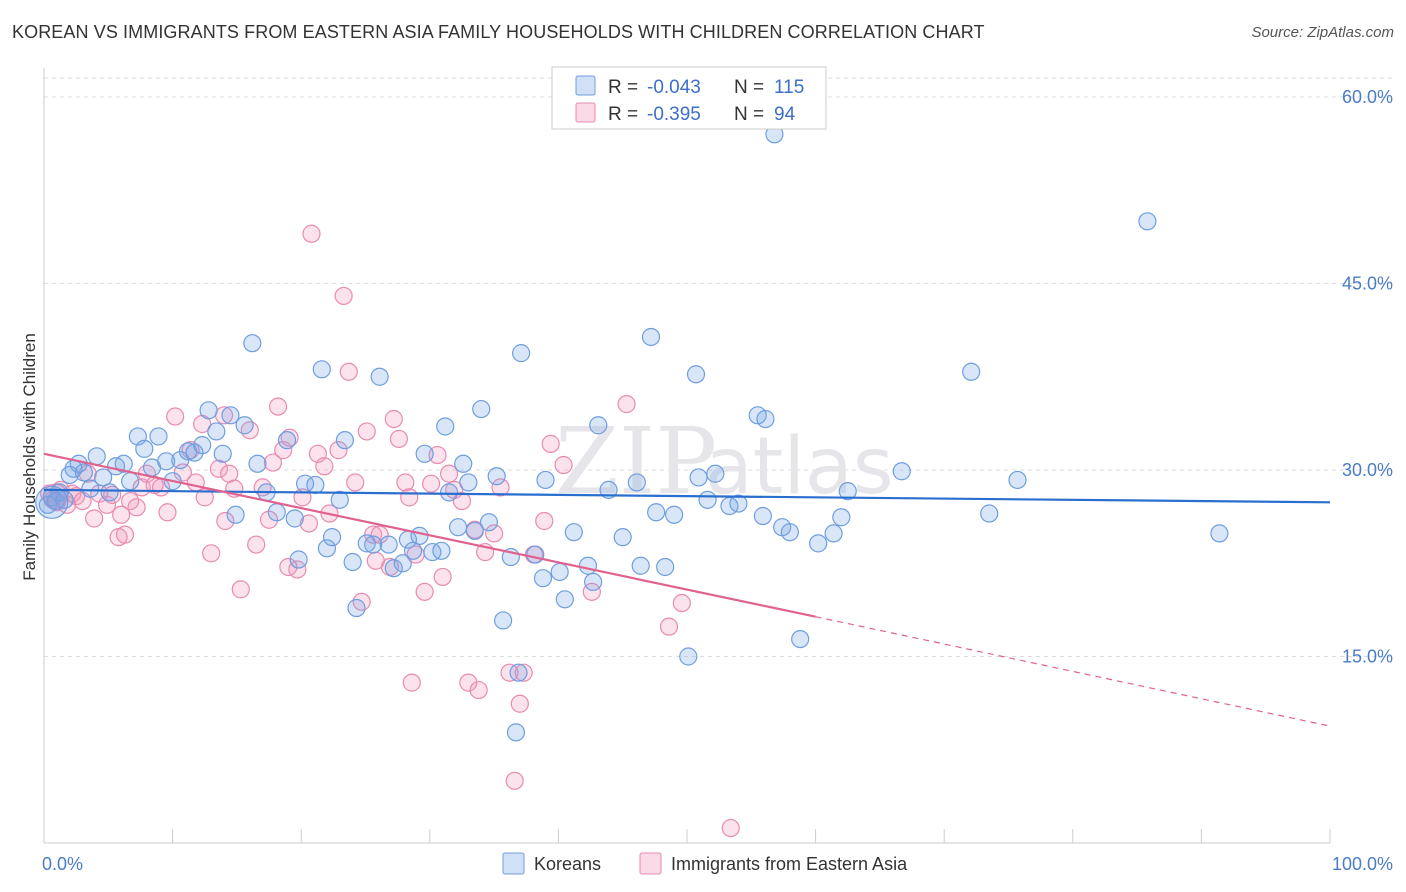 The height and width of the screenshot is (892, 1406). I want to click on legend-box: R = -0.043 N = 115 R = -0.395 N = 94, so click(689, 98).